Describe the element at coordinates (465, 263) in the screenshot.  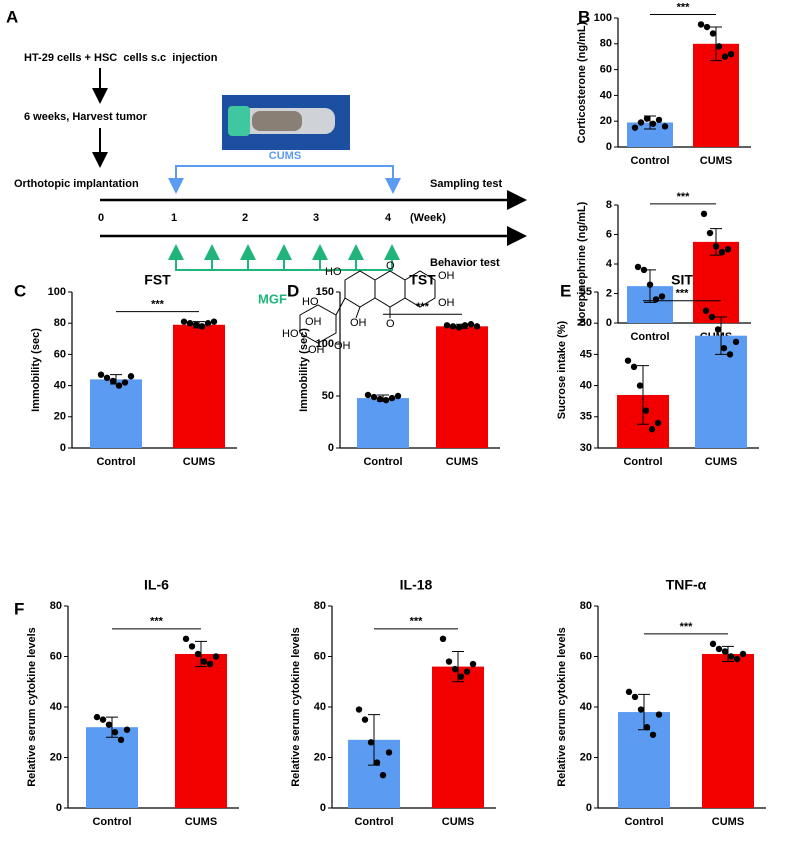
I see `behavior-label: Behavior test` at that location.